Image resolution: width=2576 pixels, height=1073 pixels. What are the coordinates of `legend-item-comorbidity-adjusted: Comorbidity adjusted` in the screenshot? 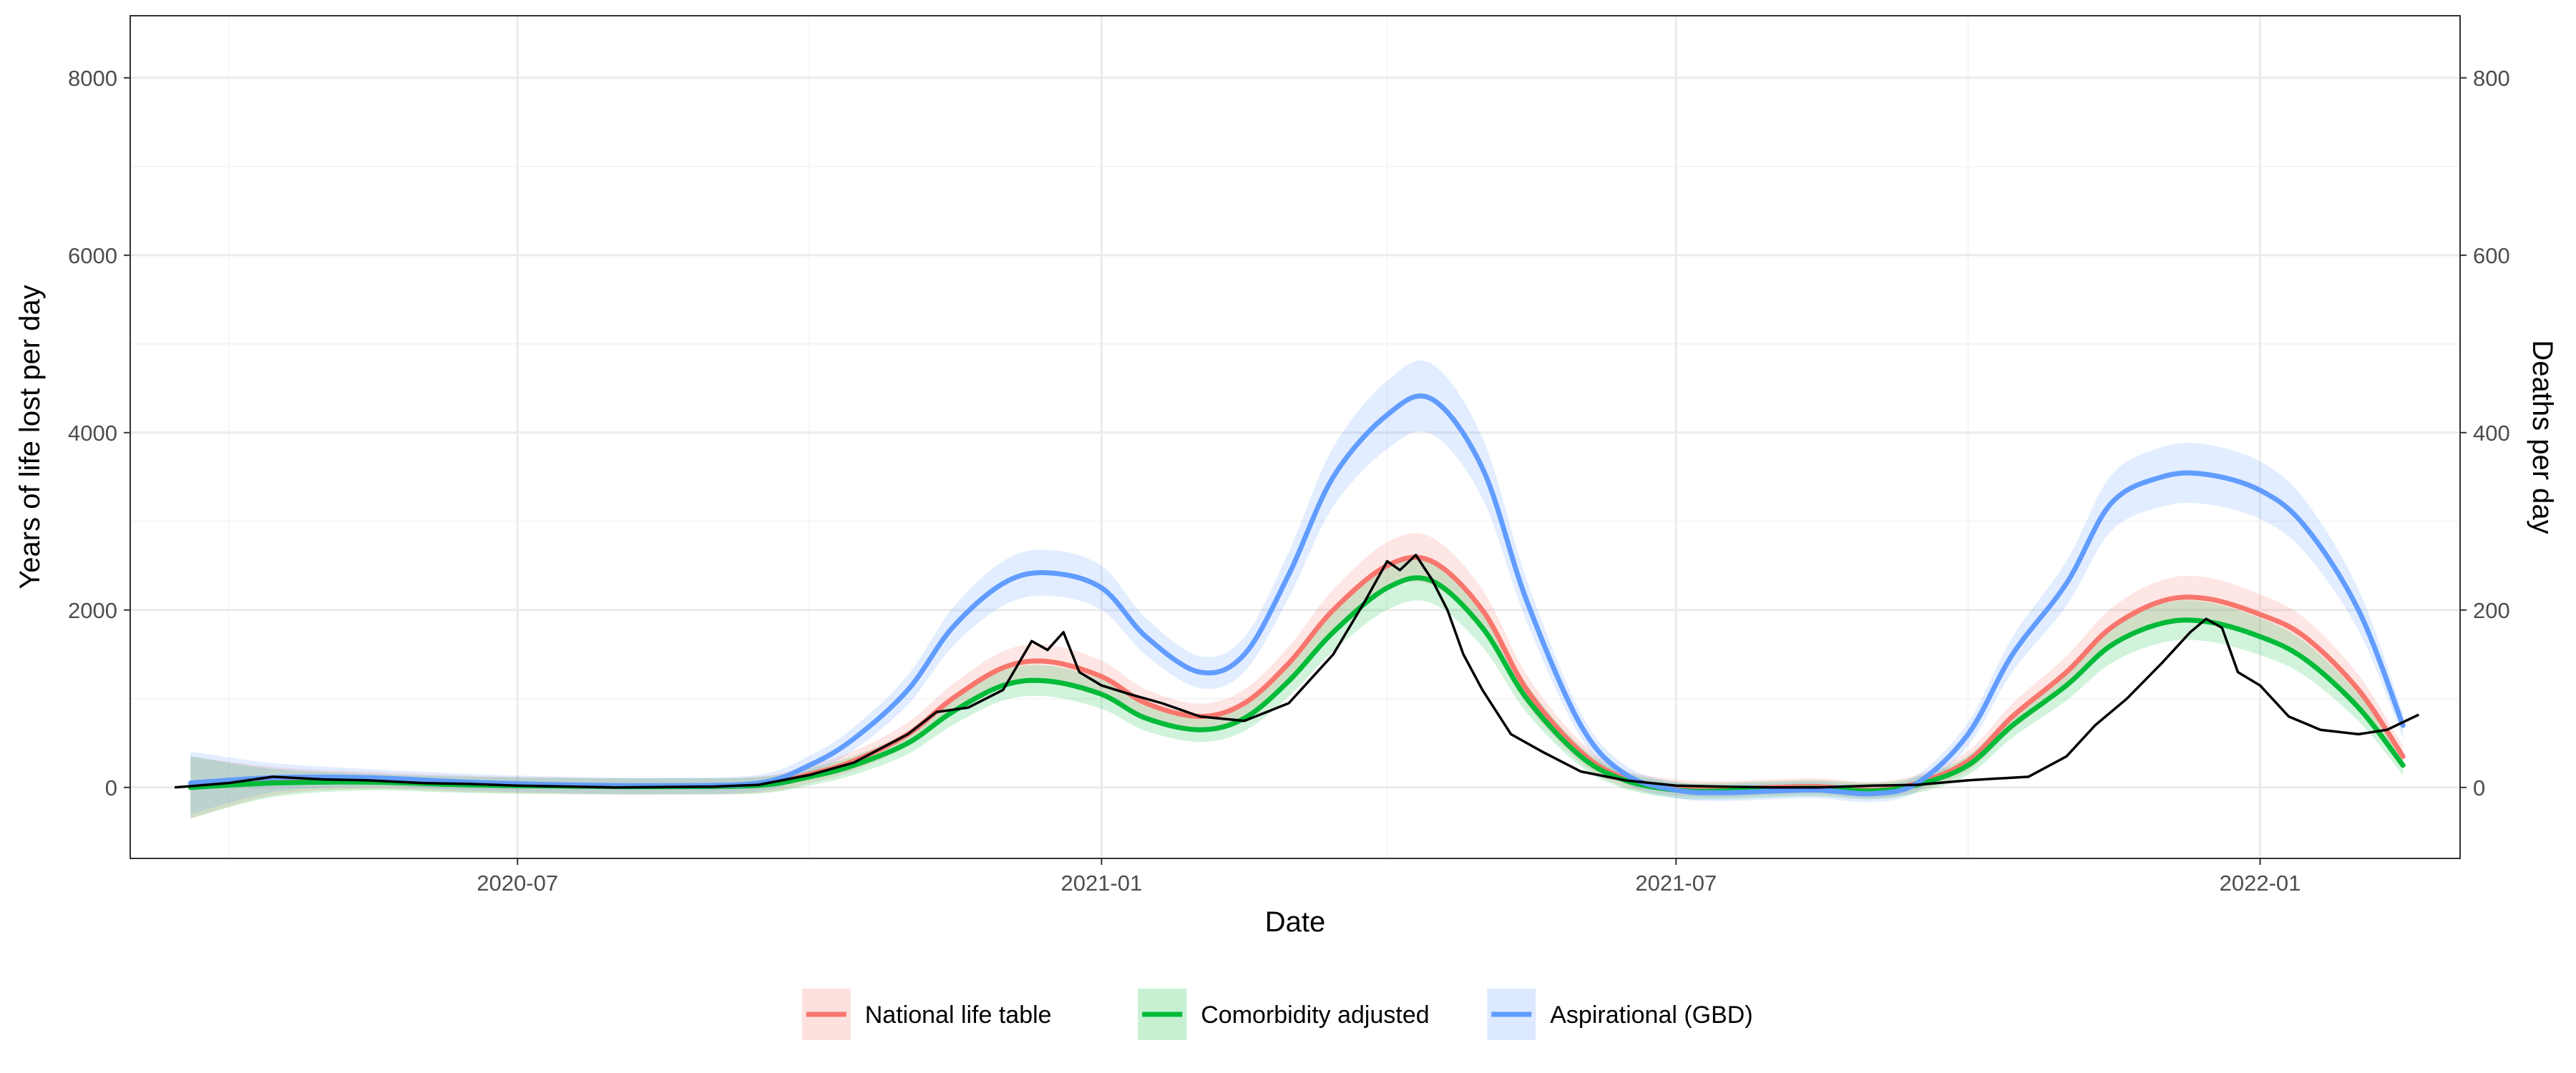 It's located at (1284, 1014).